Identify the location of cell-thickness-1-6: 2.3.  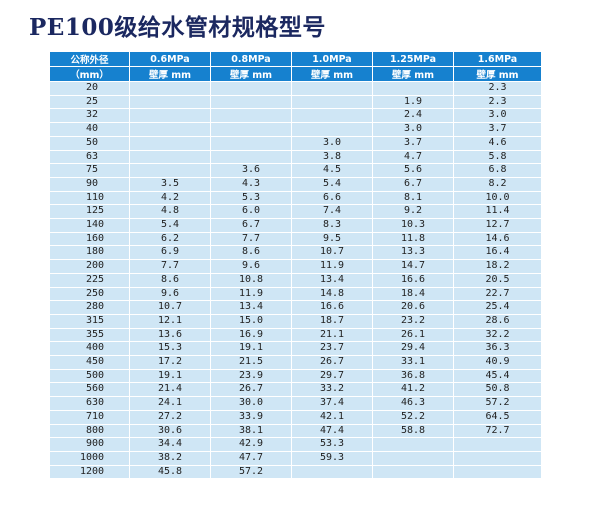
(497, 89).